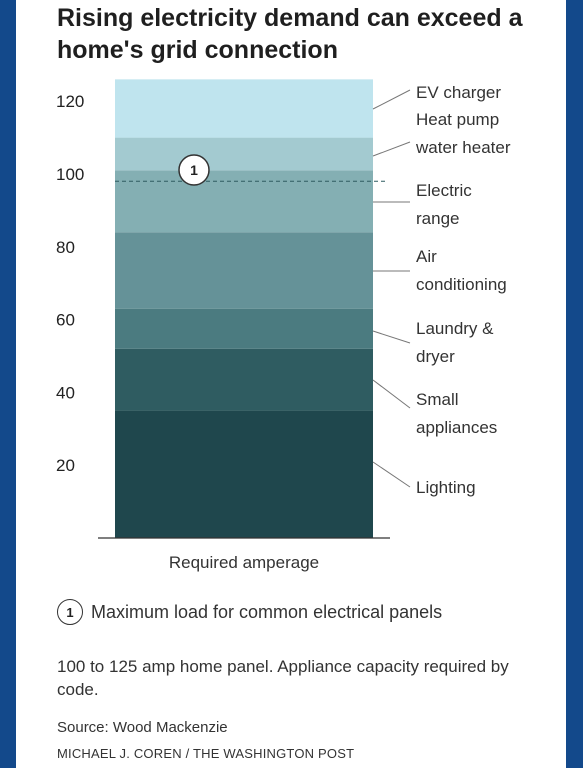 The image size is (583, 768). What do you see at coordinates (65, 392) in the screenshot?
I see `y-tick-label: 40` at bounding box center [65, 392].